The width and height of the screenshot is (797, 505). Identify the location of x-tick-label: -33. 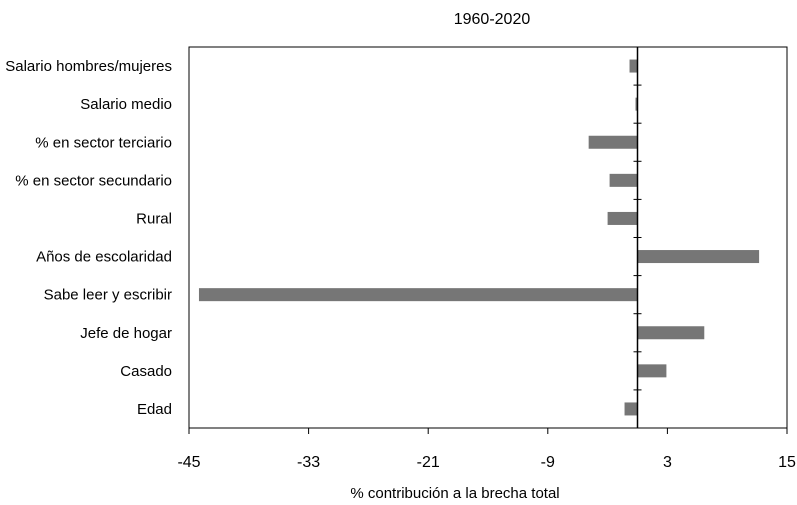
(308, 462).